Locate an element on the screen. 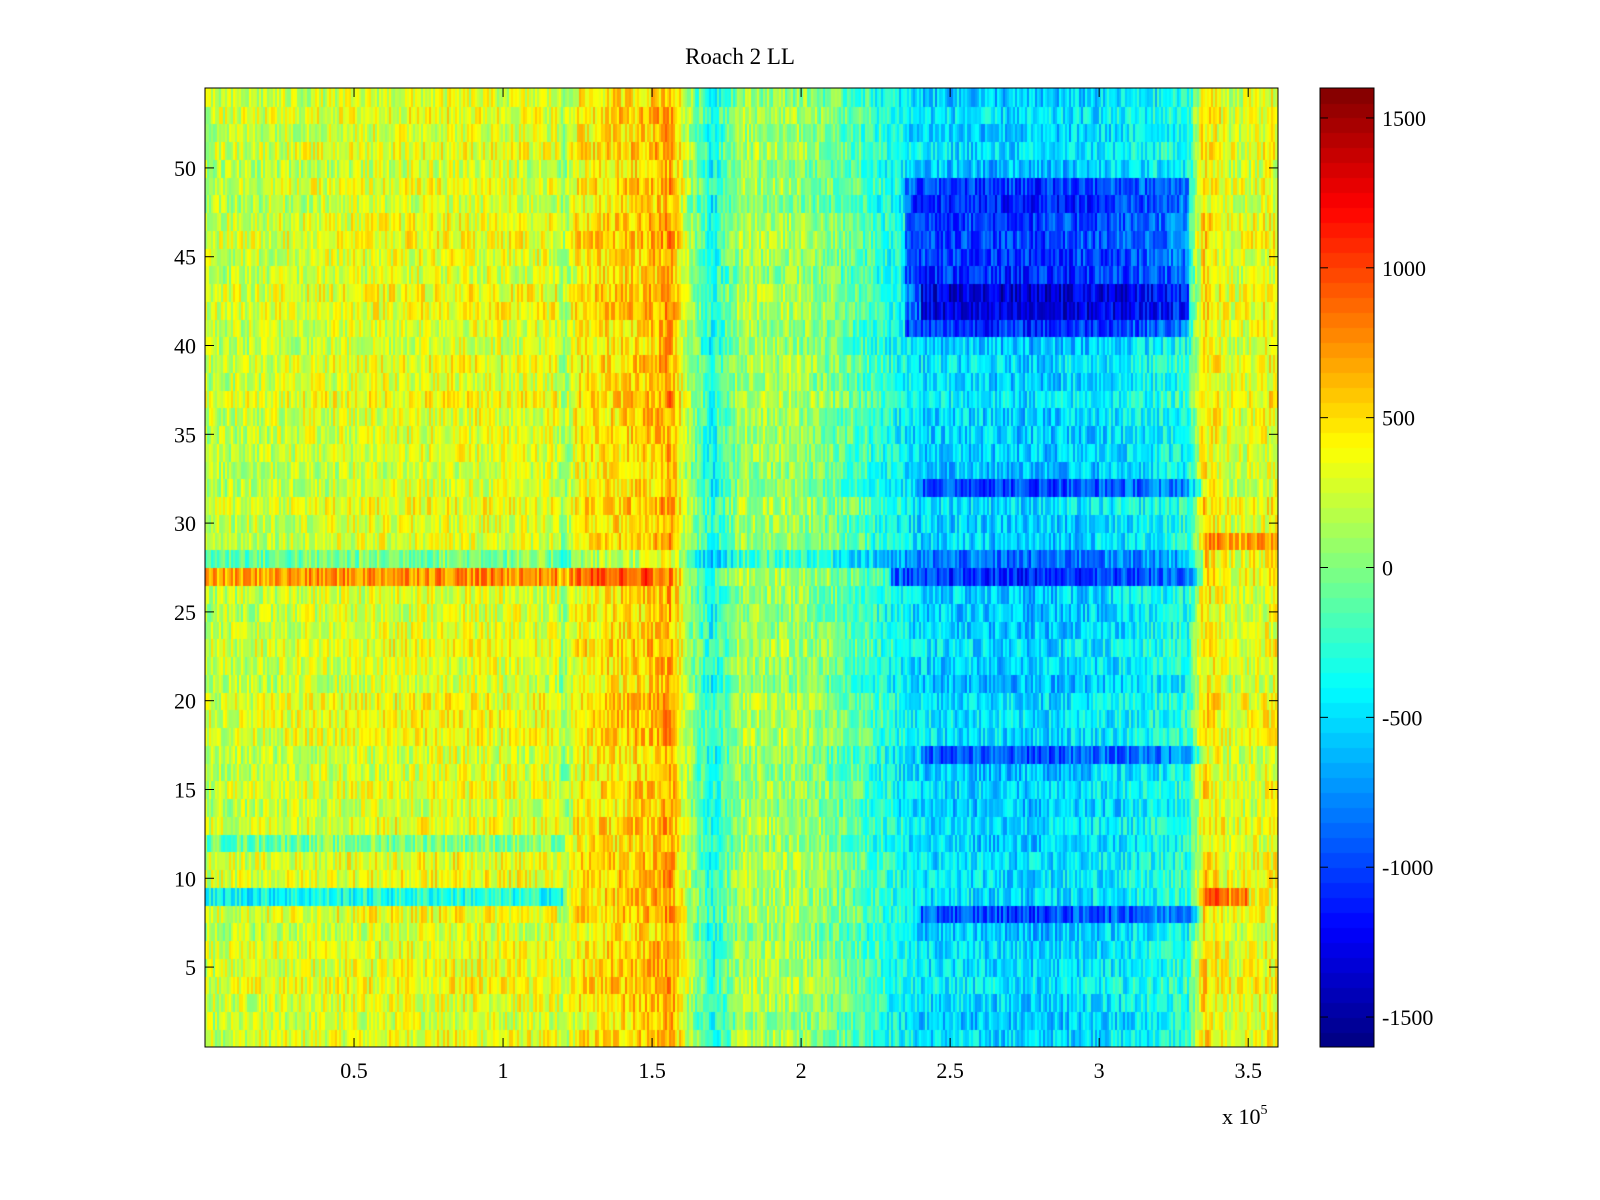  colorbar is located at coordinates (1347, 567).